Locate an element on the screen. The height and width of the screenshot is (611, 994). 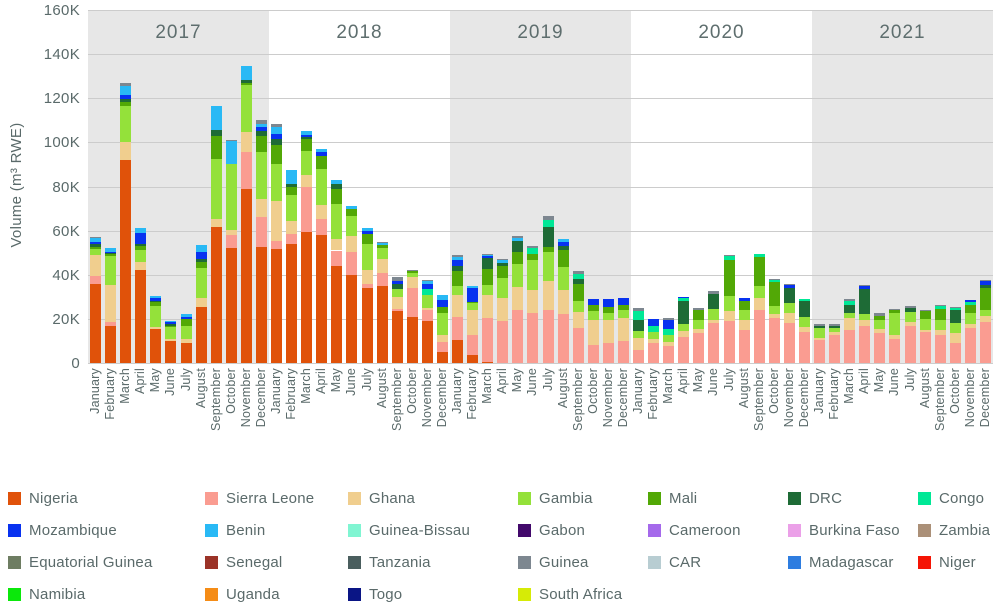
bar-2017-february is located at coordinates (111, 186).